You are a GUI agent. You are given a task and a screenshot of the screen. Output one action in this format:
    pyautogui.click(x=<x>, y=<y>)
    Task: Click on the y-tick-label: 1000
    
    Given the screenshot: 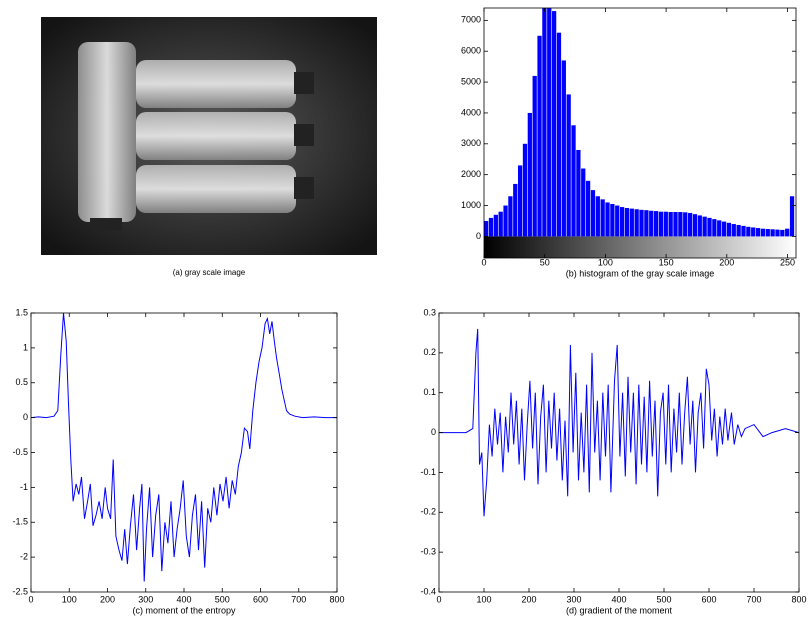 What is the action you would take?
    pyautogui.click(x=471, y=205)
    